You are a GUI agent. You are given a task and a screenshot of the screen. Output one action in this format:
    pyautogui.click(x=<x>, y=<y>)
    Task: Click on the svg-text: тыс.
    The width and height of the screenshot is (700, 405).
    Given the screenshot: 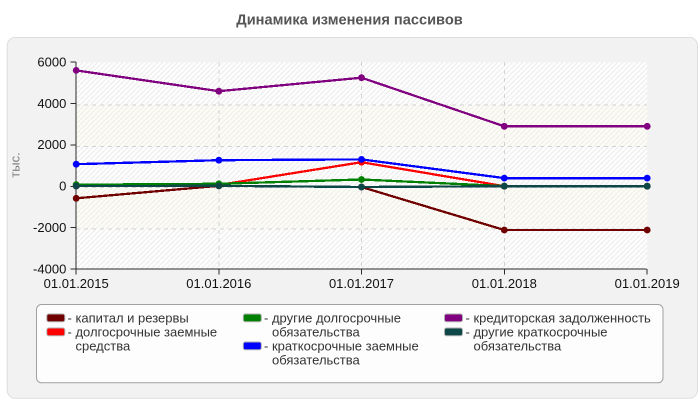 What is the action you would take?
    pyautogui.click(x=15, y=164)
    